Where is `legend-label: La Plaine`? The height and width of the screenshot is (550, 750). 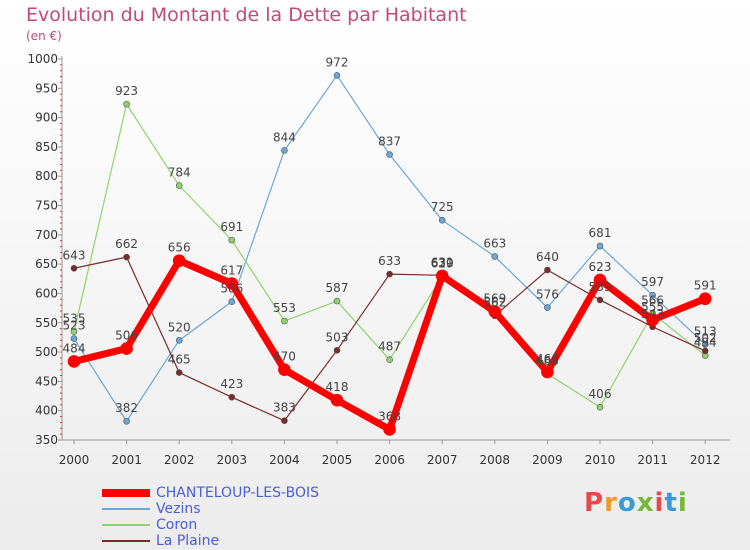
legend-label: La Plaine is located at coordinates (188, 541).